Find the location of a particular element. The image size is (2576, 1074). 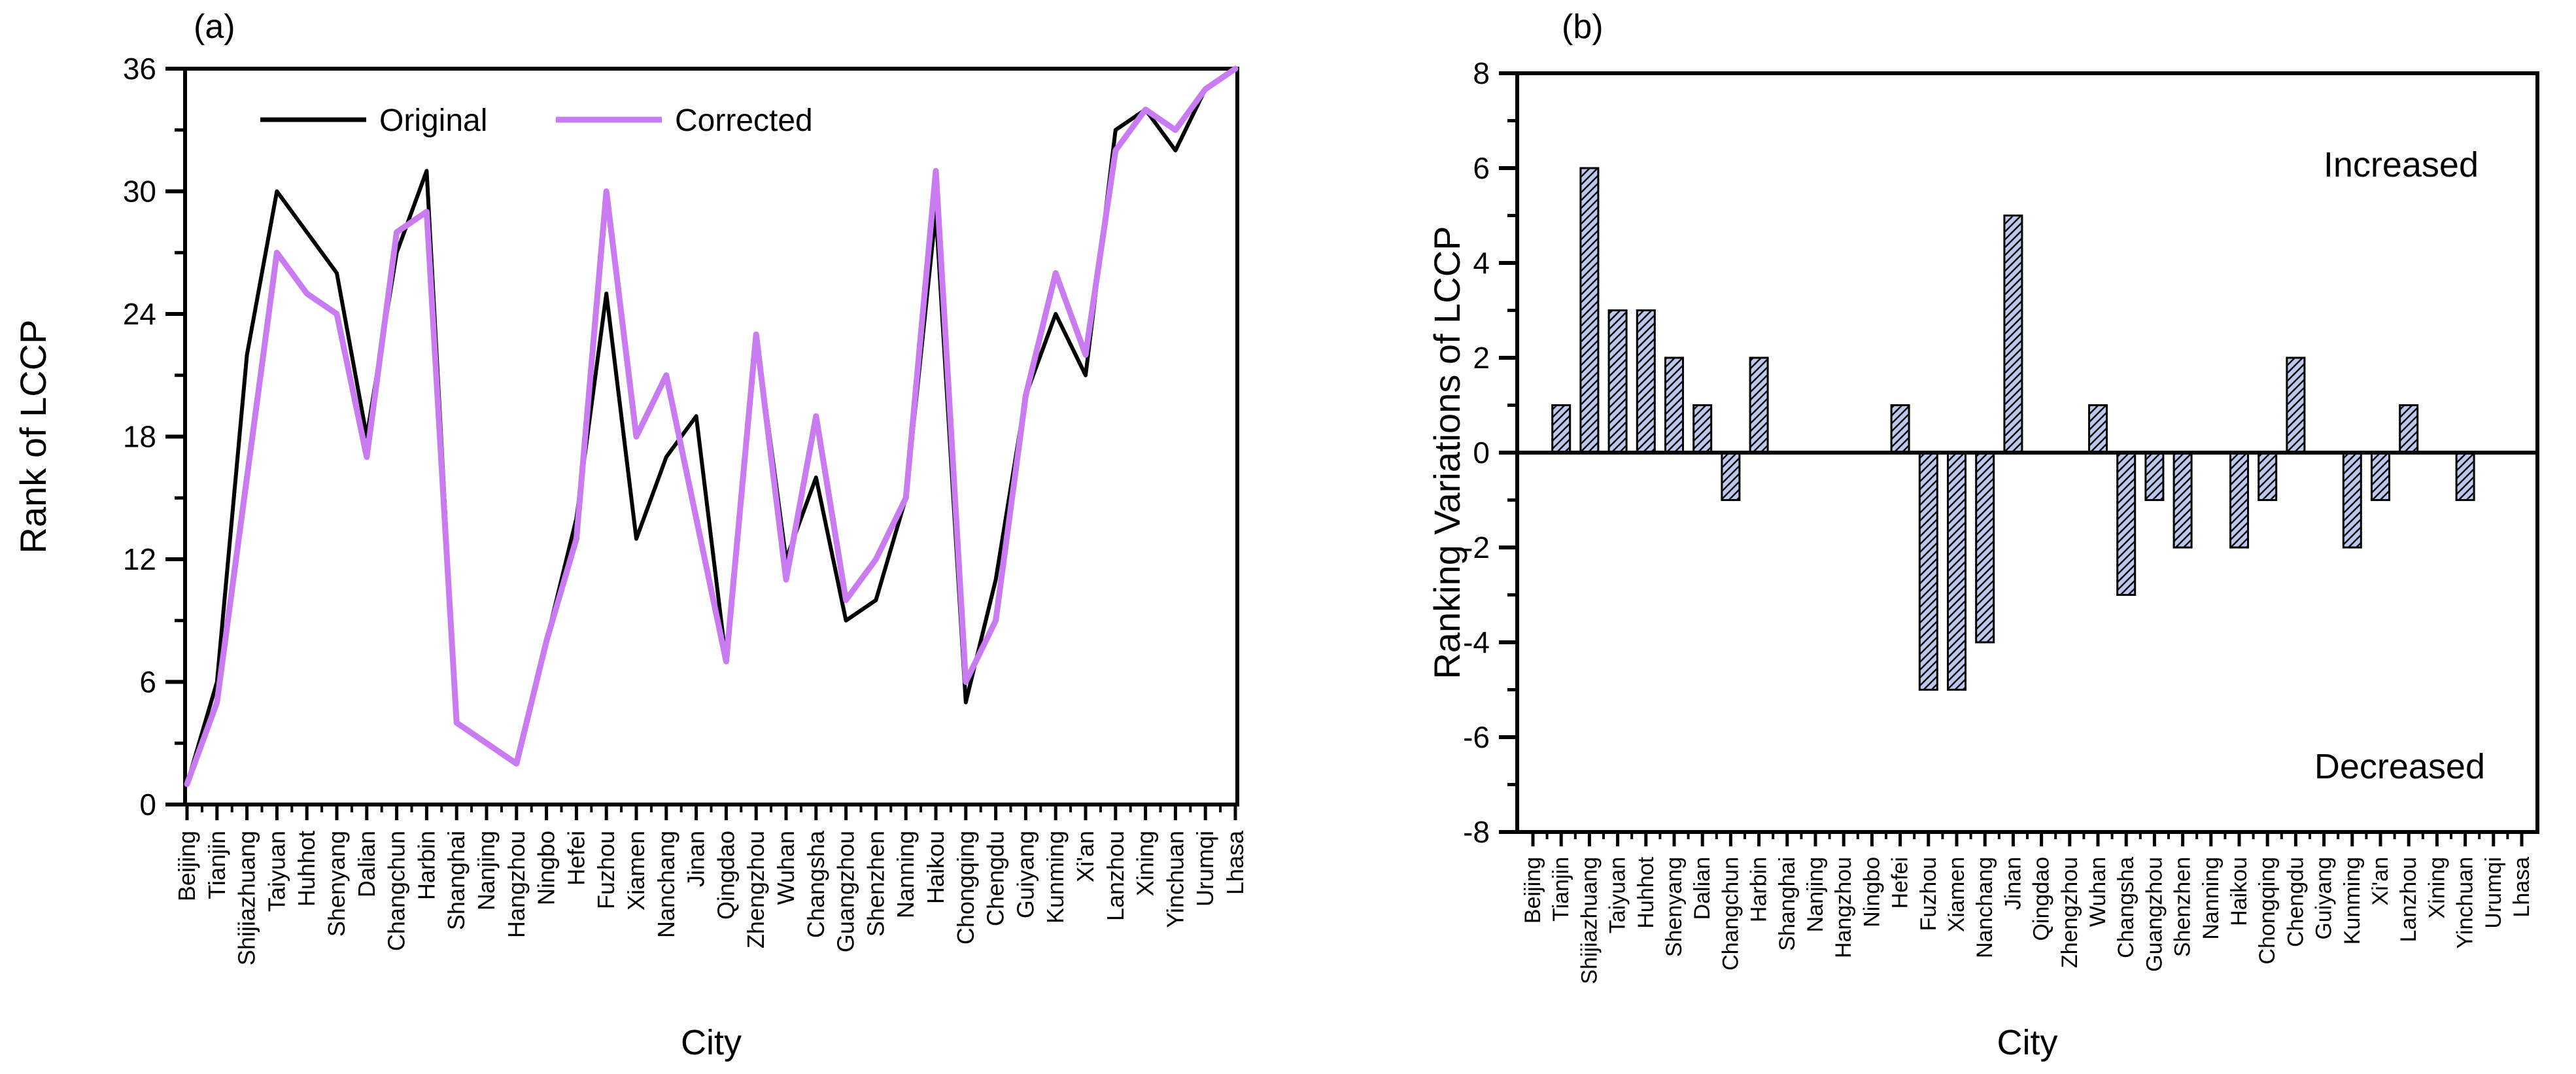

y-axis-tick-label: -4 is located at coordinates (1476, 642).